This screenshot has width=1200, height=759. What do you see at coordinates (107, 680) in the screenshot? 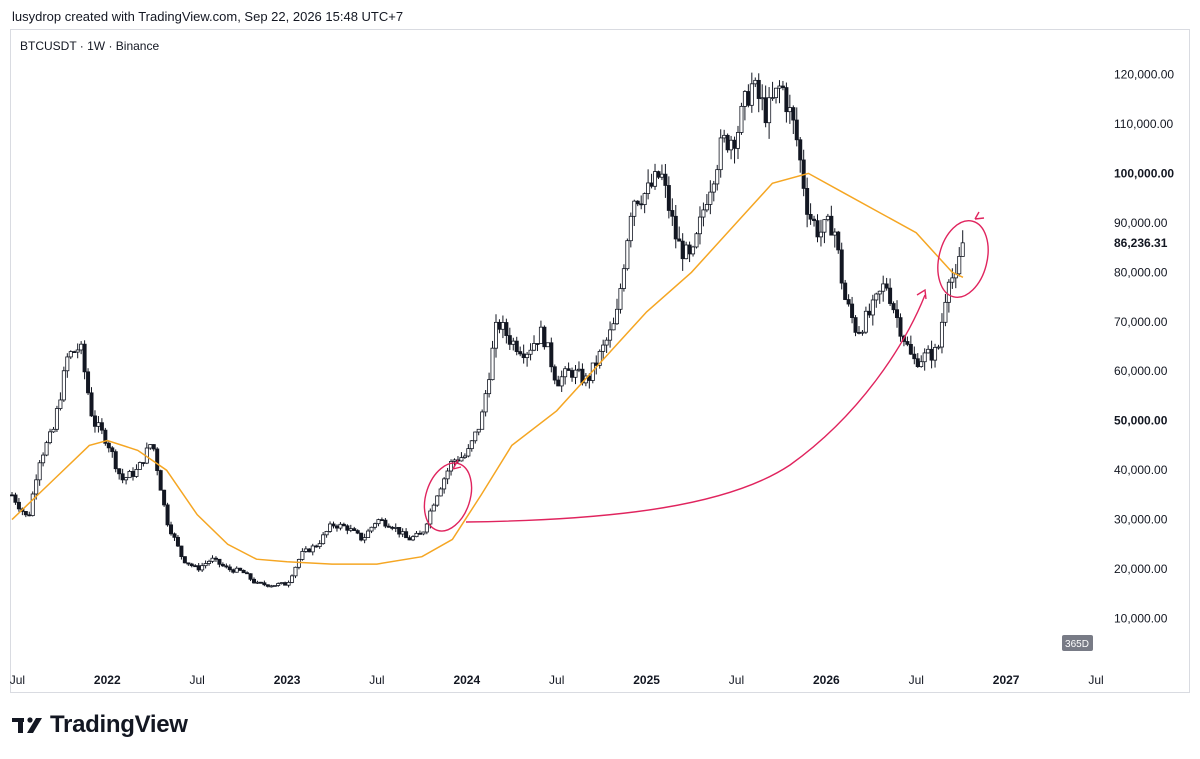
I see `x-tick-label: 2022` at bounding box center [107, 680].